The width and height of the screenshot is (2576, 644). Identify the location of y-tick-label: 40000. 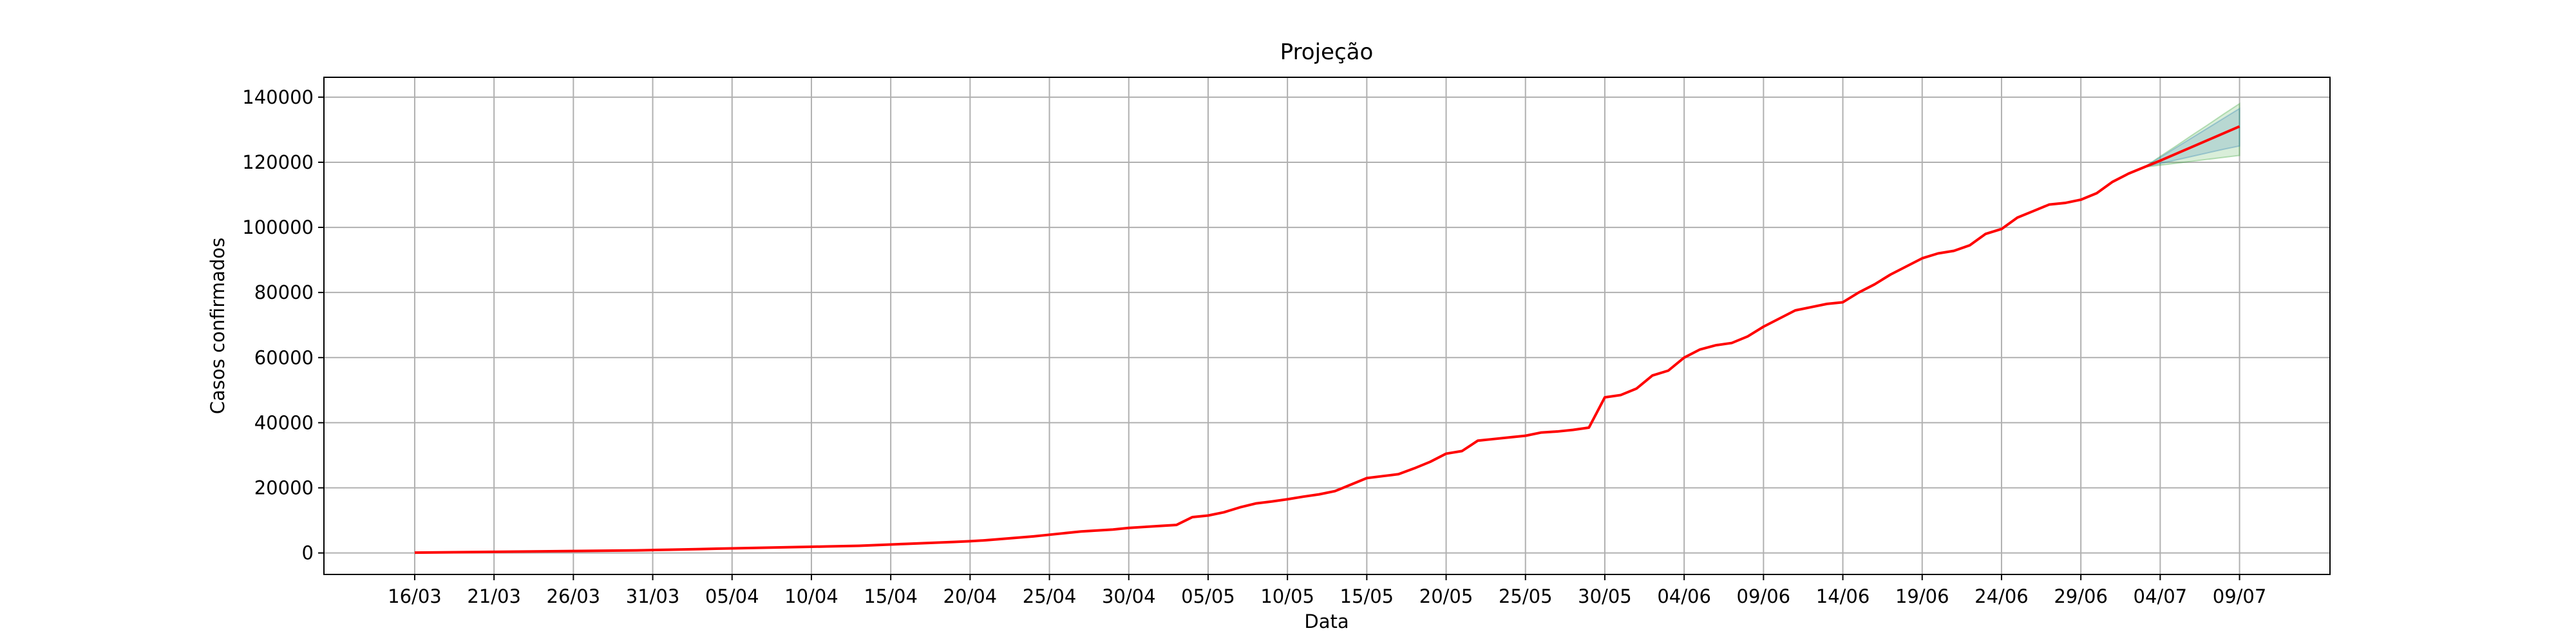
(284, 422).